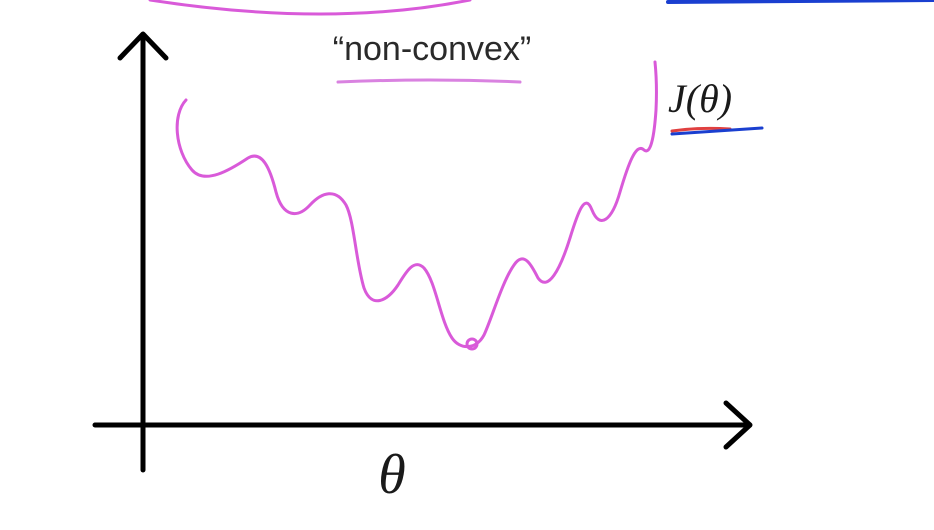 This screenshot has width=934, height=530. What do you see at coordinates (392, 475) in the screenshot?
I see `x-axis-label: θ` at bounding box center [392, 475].